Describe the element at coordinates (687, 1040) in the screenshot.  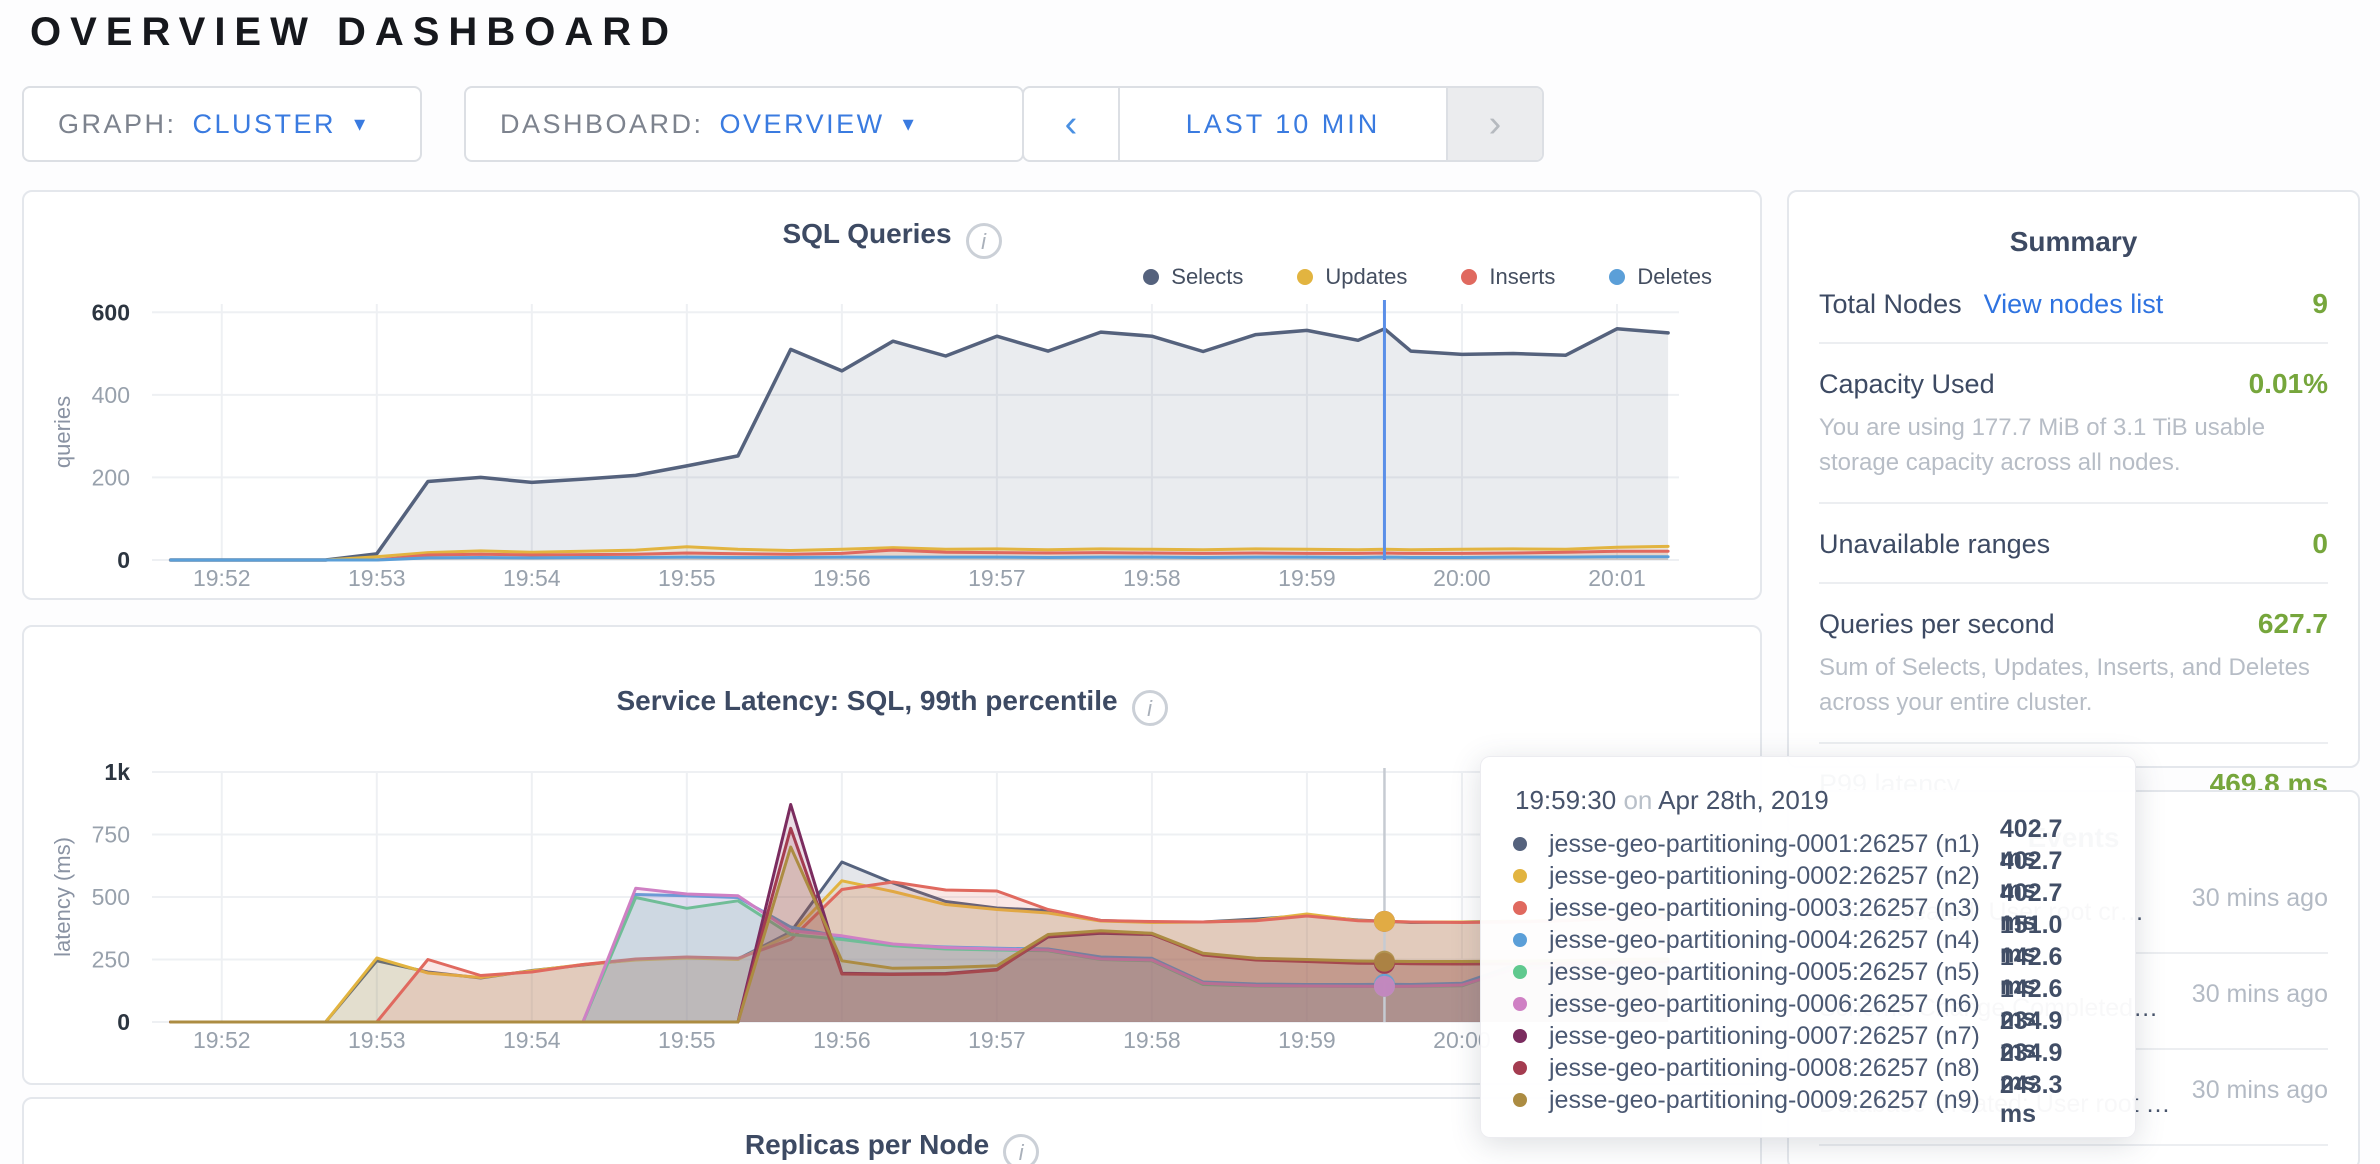
I see `service-latency-xtick: 19:55` at that location.